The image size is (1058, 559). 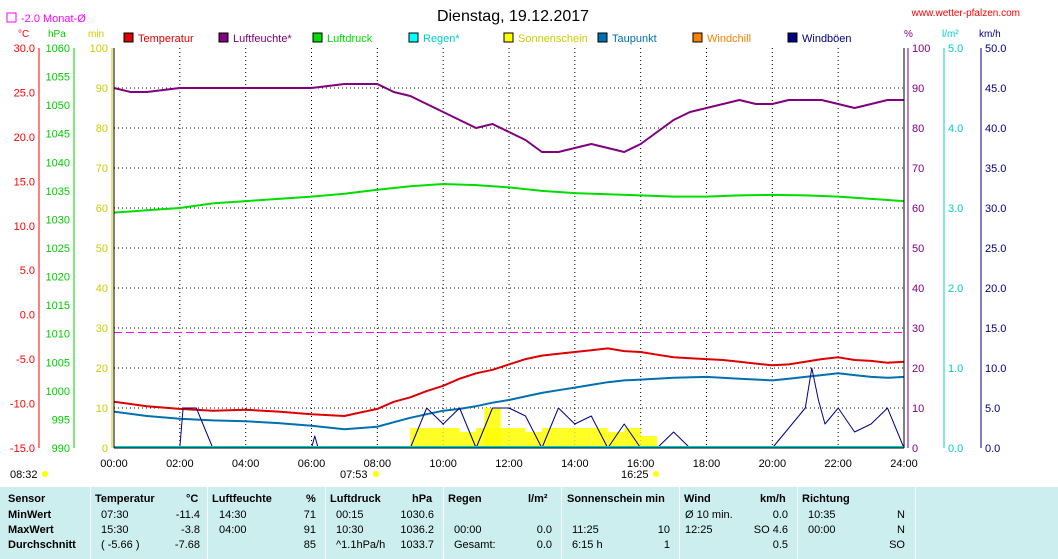 What do you see at coordinates (921, 49) in the screenshot?
I see `humidity-axis-tick: 100` at bounding box center [921, 49].